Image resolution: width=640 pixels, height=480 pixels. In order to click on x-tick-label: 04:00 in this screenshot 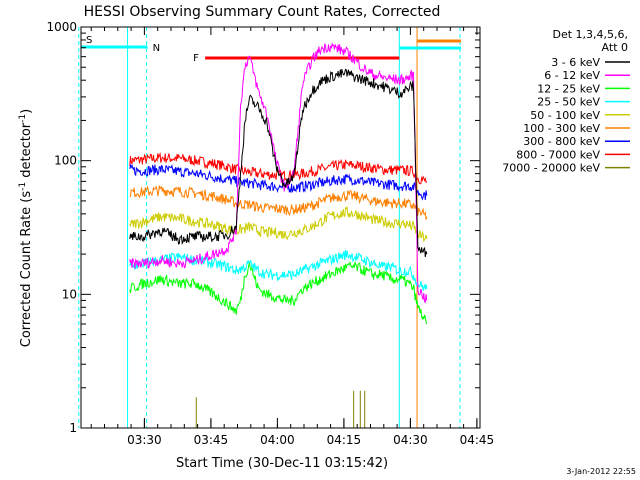, I will do `click(277, 440)`.